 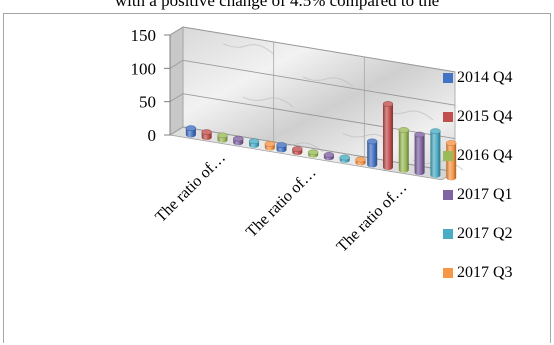 What do you see at coordinates (144, 35) in the screenshot?
I see `y-tick-label: 150` at bounding box center [144, 35].